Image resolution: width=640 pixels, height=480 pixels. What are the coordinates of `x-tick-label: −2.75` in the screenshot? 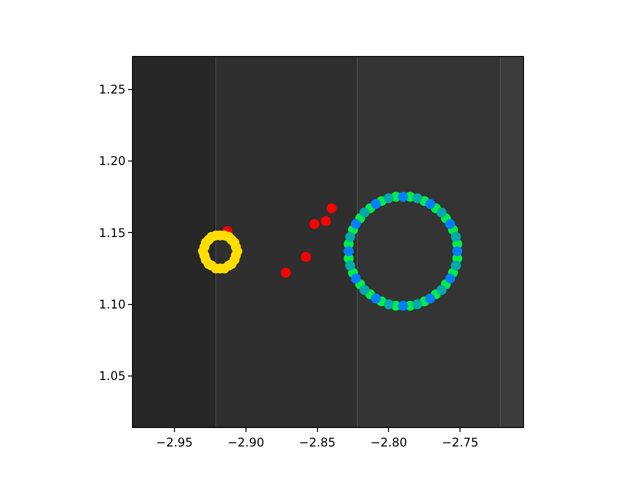 It's located at (460, 442).